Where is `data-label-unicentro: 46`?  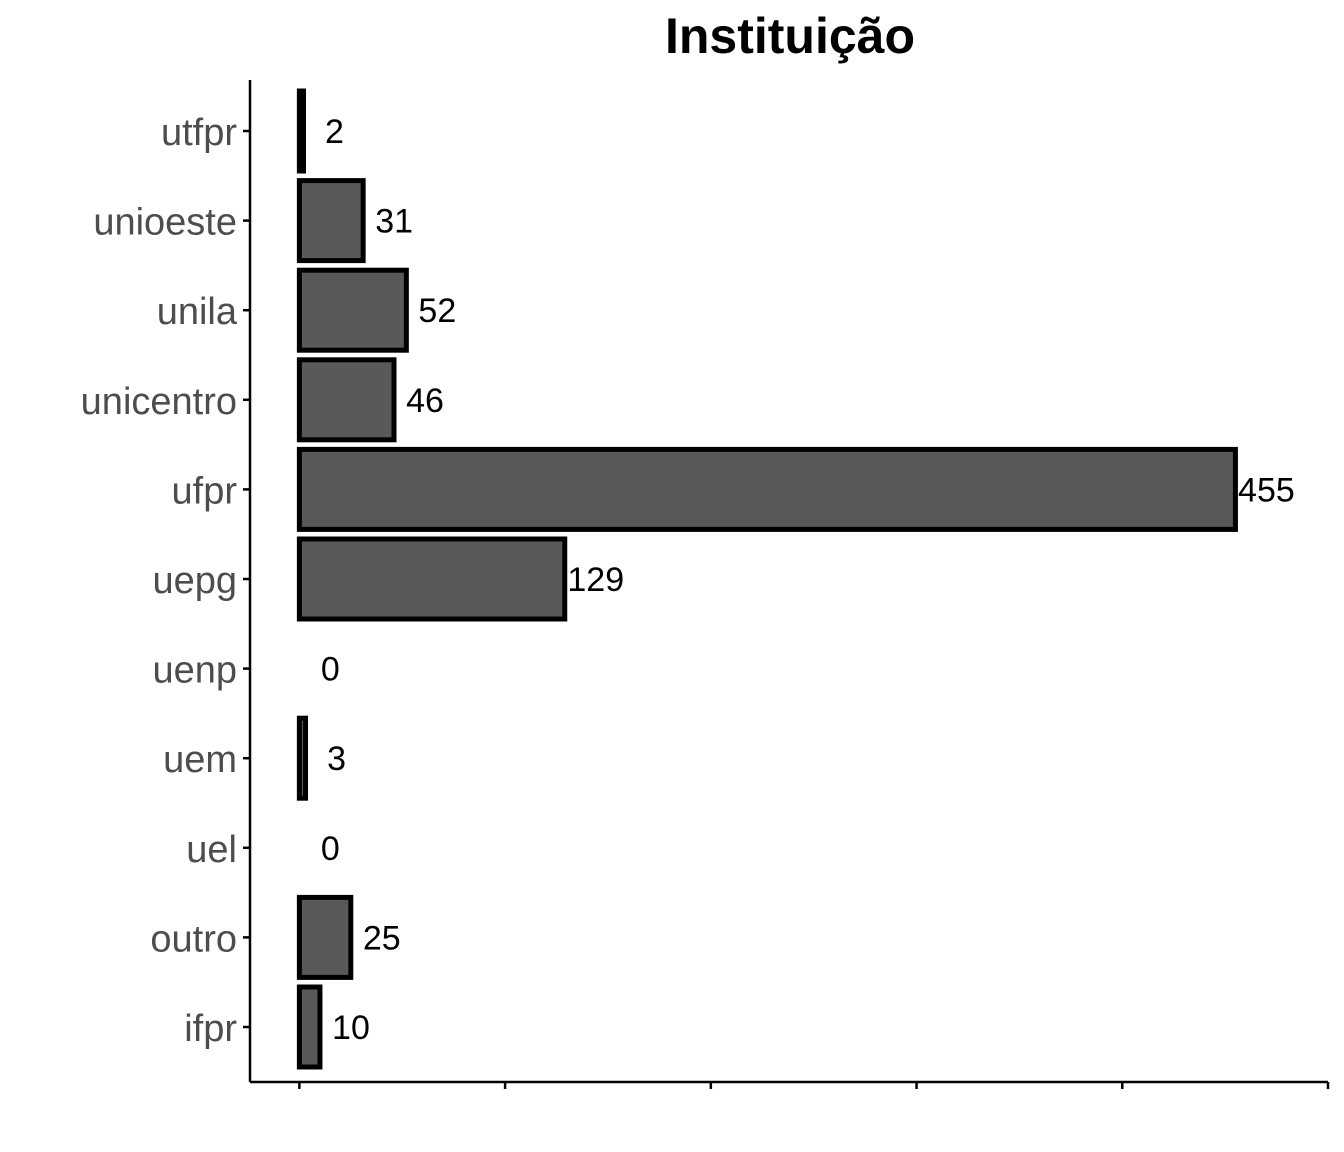 data-label-unicentro: 46 is located at coordinates (425, 401).